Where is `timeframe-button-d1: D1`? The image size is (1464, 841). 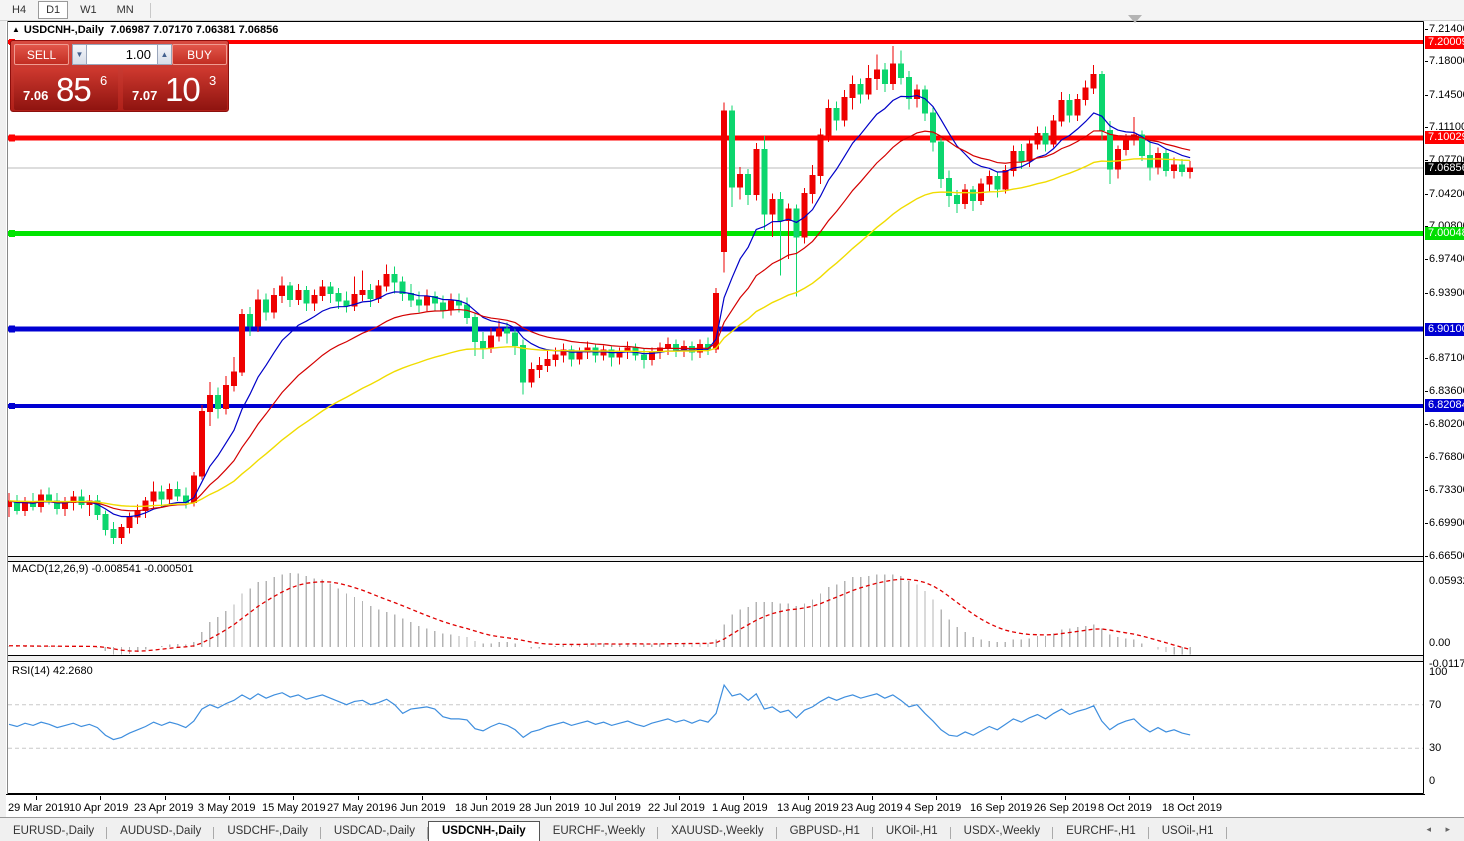 timeframe-button-d1: D1 is located at coordinates (53, 10).